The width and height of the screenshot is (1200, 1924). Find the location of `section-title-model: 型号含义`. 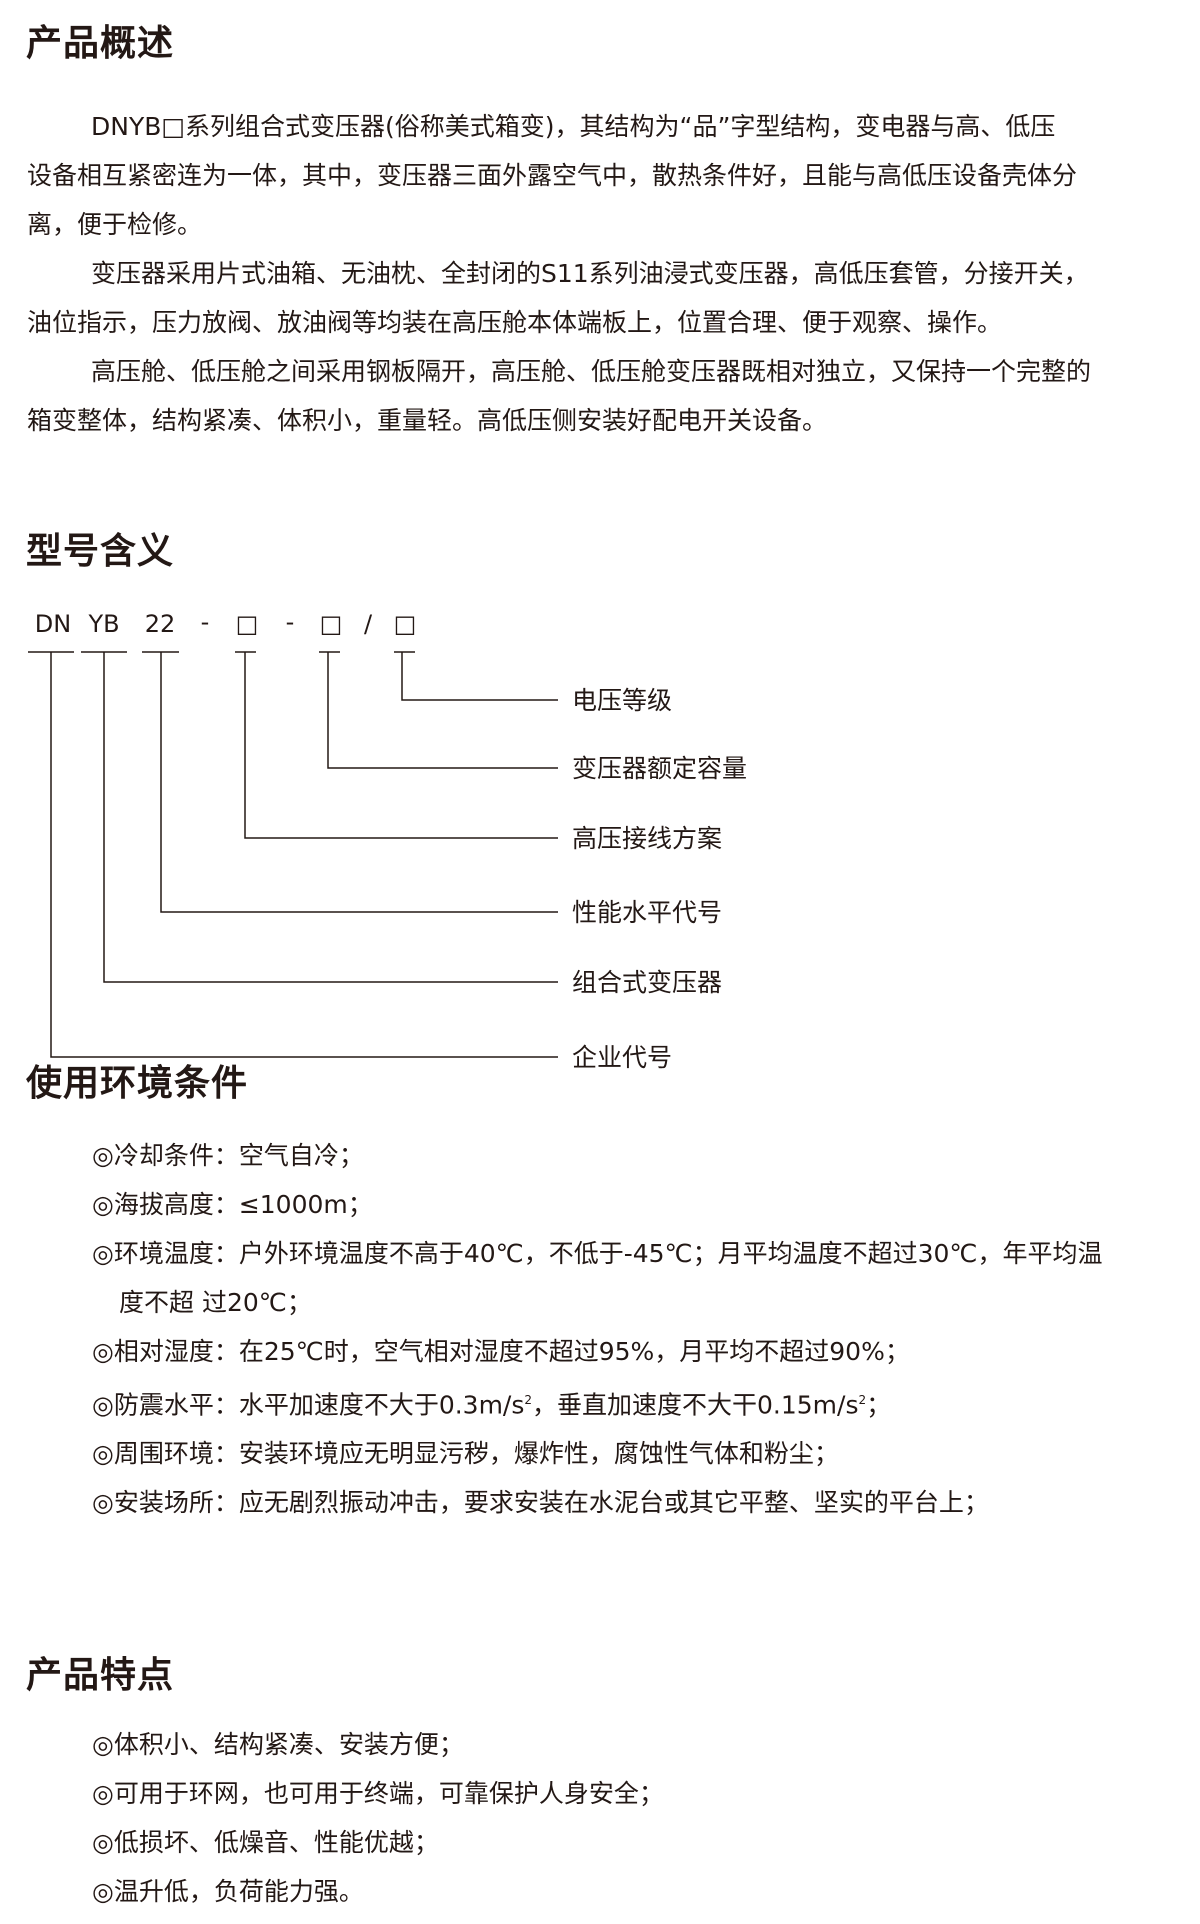

section-title-model: 型号含义 is located at coordinates (100, 551).